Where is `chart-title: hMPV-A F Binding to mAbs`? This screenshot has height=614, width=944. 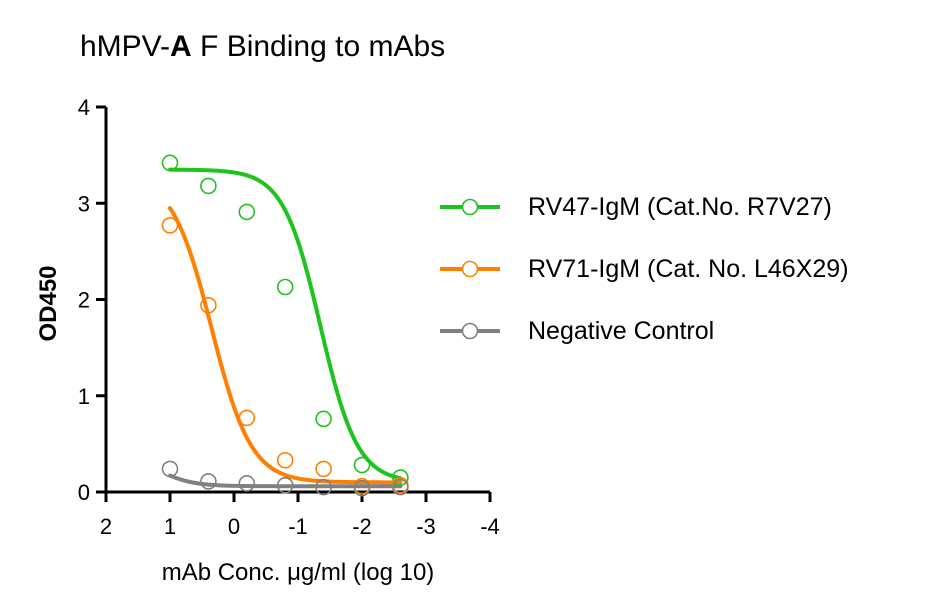 chart-title: hMPV-A F Binding to mAbs is located at coordinates (262, 47).